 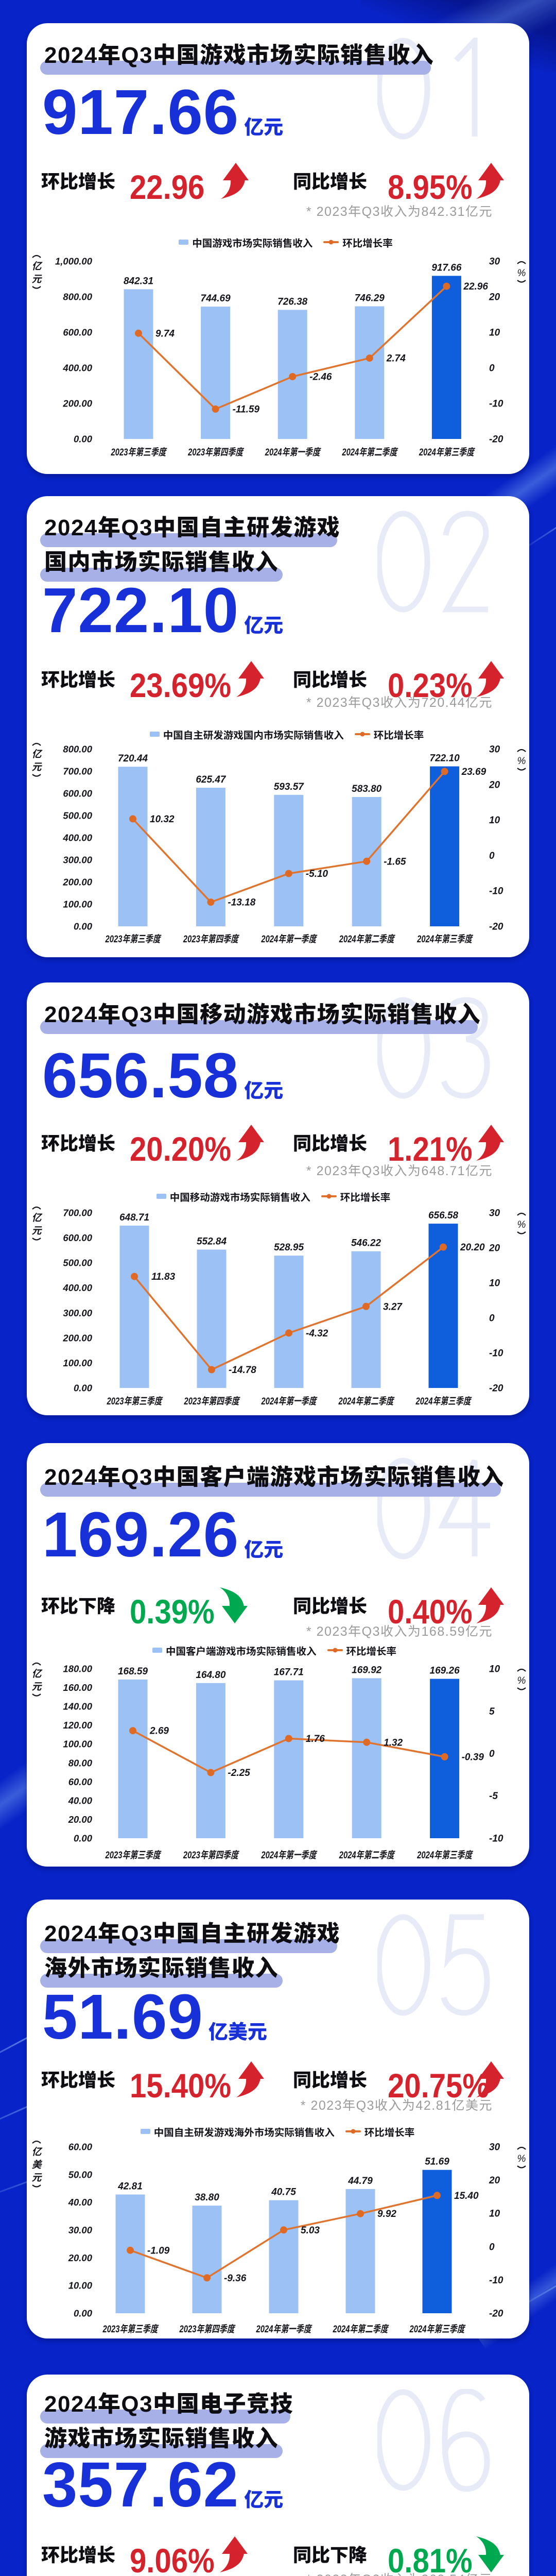 What do you see at coordinates (207, 2197) in the screenshot?
I see `svg-text: 38.80` at bounding box center [207, 2197].